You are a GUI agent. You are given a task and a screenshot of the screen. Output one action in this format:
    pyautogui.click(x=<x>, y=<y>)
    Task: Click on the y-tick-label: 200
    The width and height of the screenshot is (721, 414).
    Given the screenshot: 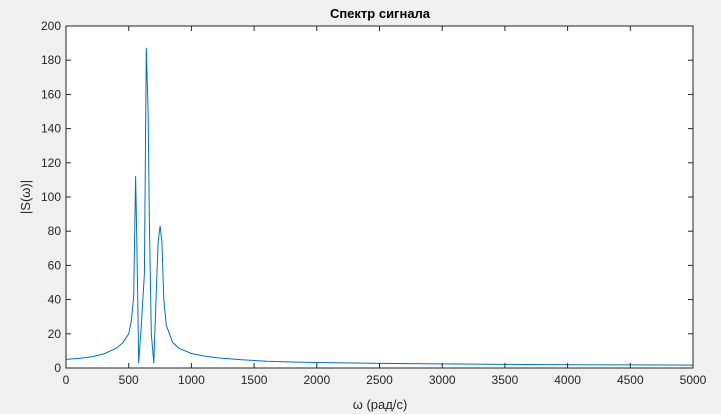 What is the action you would take?
    pyautogui.click(x=51, y=26)
    